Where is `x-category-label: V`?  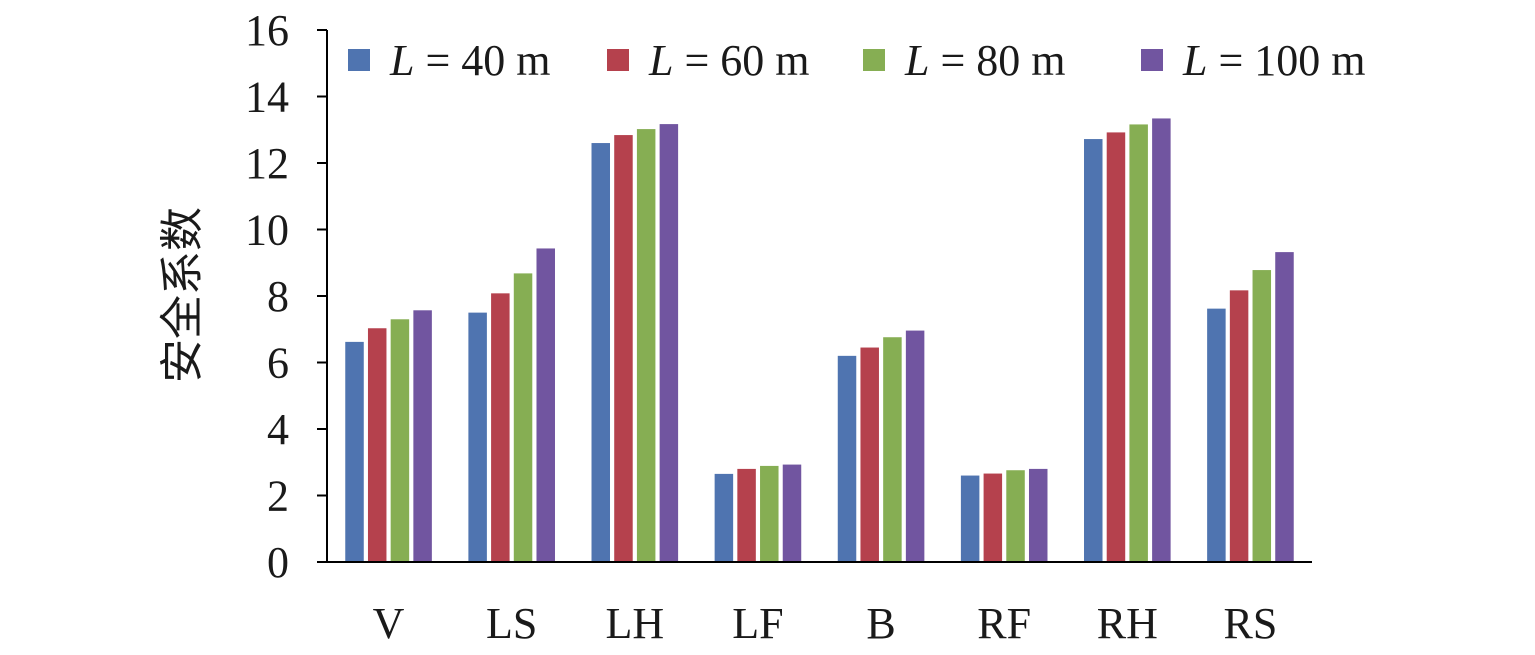
x-category-label: V is located at coordinates (389, 623).